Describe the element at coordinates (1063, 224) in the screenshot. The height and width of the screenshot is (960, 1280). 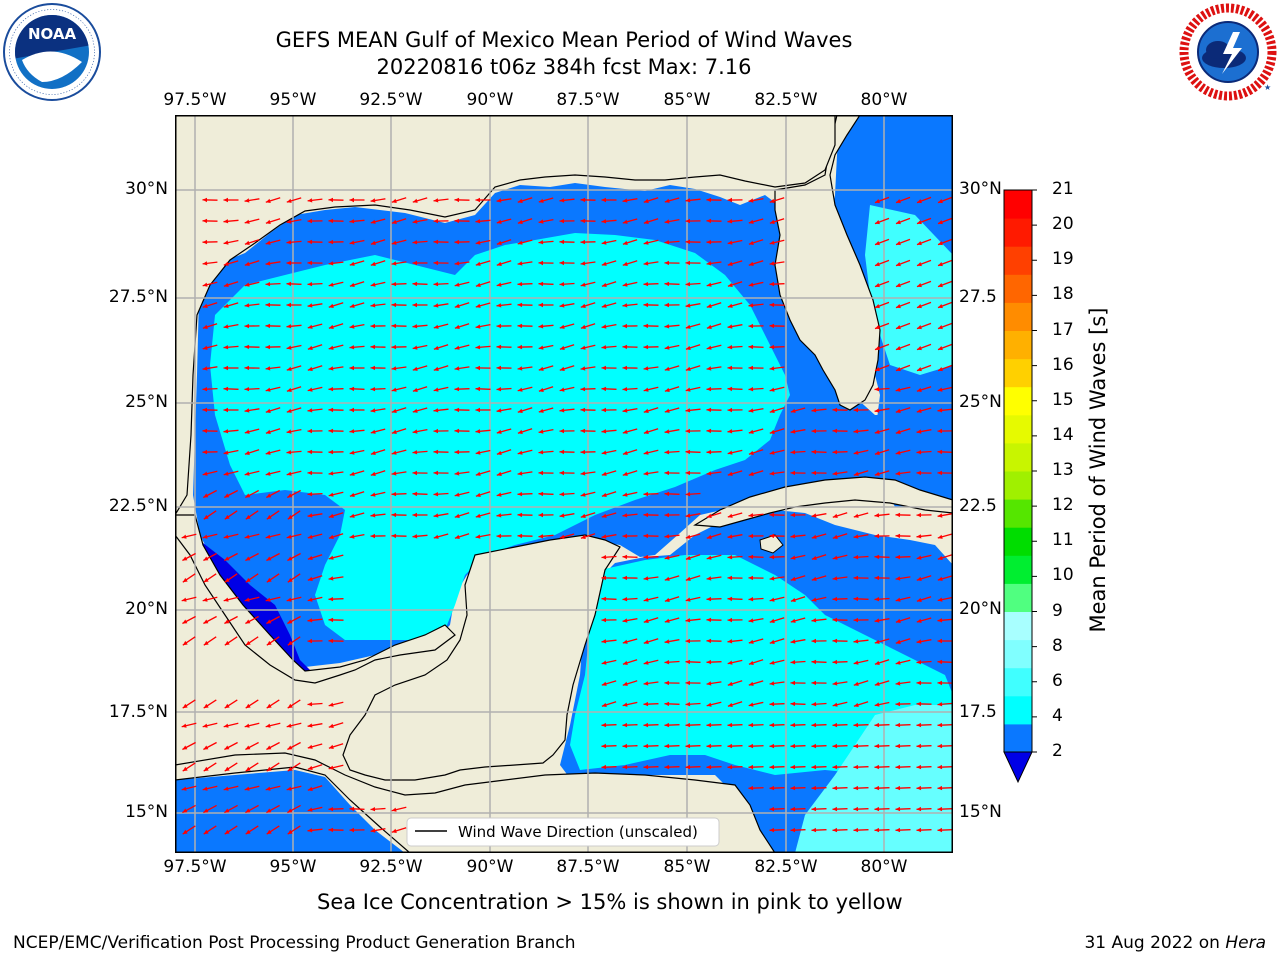
I see `colorbar-tick-label: 20` at that location.